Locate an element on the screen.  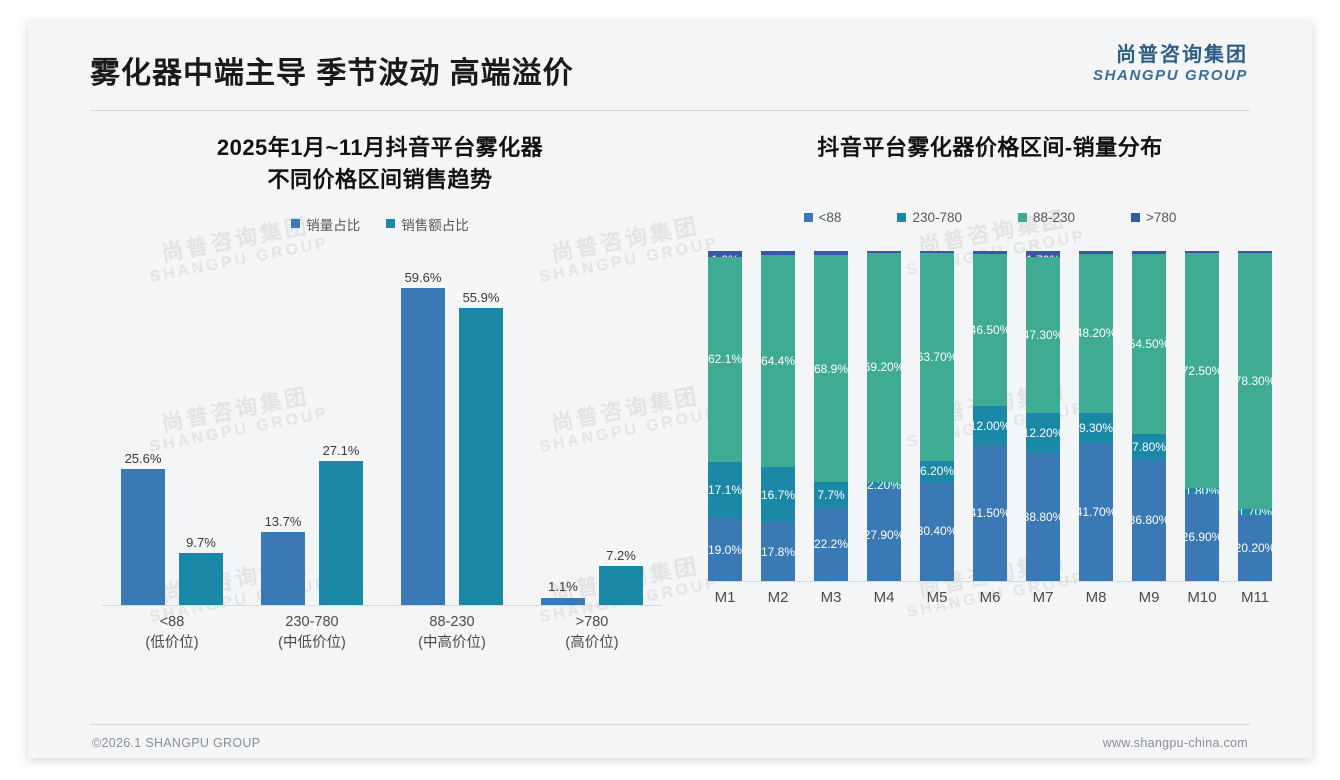
bar-column: 7.2% is located at coordinates (621, 432).